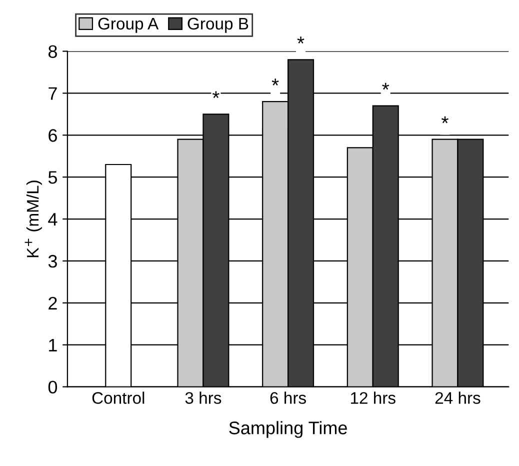 The height and width of the screenshot is (466, 519). What do you see at coordinates (53, 387) in the screenshot?
I see `y-tick-label: 0` at bounding box center [53, 387].